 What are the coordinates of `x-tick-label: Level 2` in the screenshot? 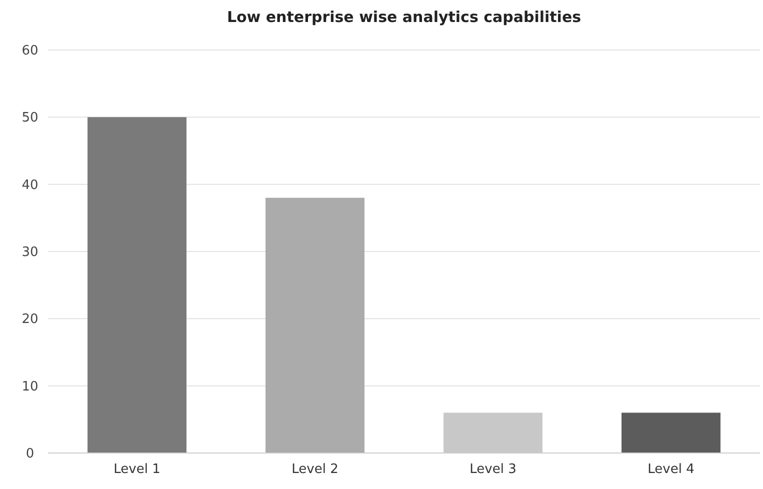 It's located at (315, 469).